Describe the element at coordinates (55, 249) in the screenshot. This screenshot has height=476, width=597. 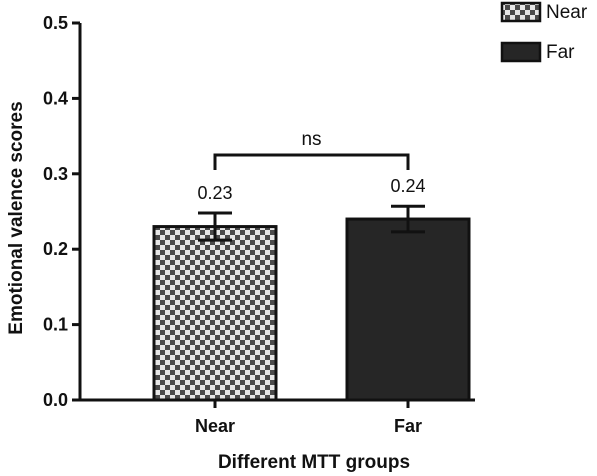
I see `y-tick-label: 0.2` at that location.